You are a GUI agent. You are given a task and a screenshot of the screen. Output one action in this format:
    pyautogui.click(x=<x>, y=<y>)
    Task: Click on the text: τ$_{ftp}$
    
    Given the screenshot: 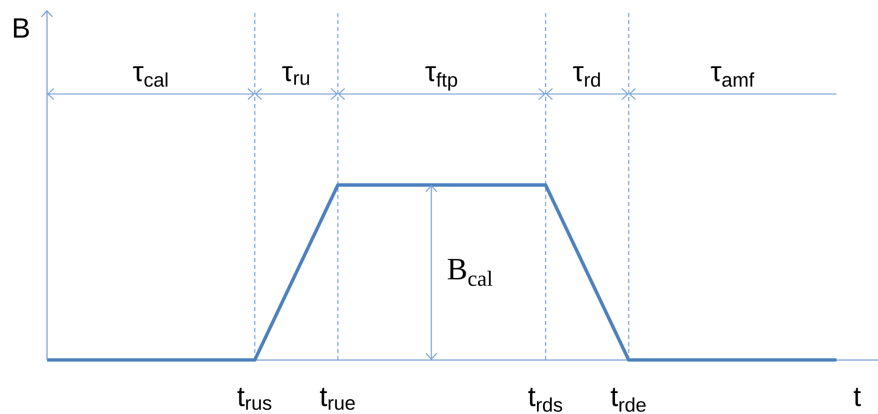 What is the action you would take?
    pyautogui.click(x=441, y=78)
    